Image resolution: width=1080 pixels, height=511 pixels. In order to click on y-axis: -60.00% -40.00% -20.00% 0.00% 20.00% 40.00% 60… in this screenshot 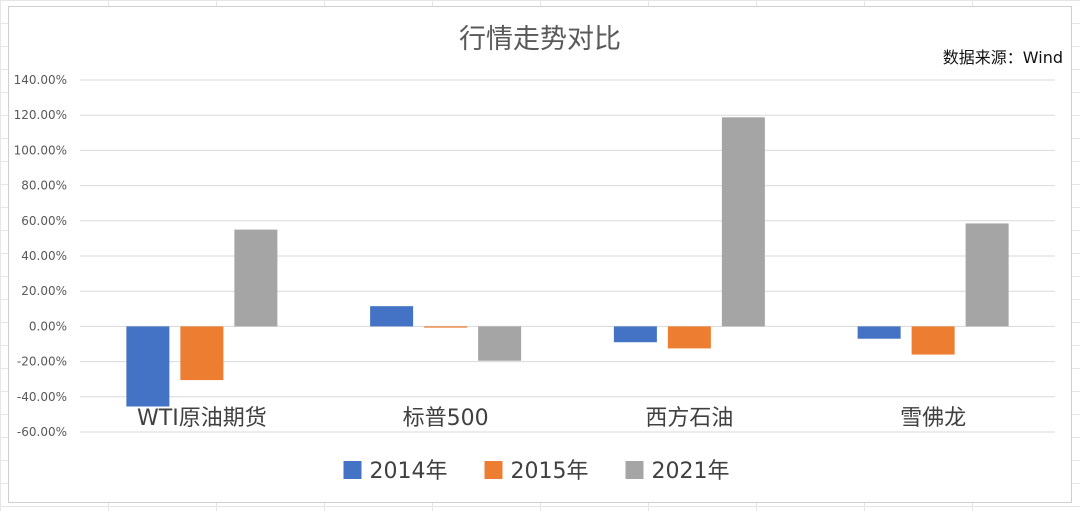, I will do `click(40, 256)`.